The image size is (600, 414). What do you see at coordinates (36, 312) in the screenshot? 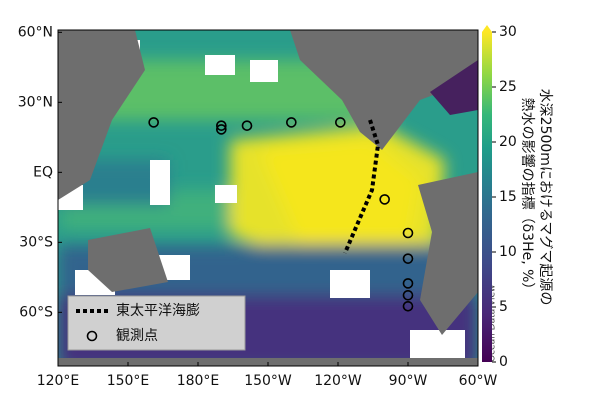
I see `y-tick-label: 60°S` at bounding box center [36, 312].